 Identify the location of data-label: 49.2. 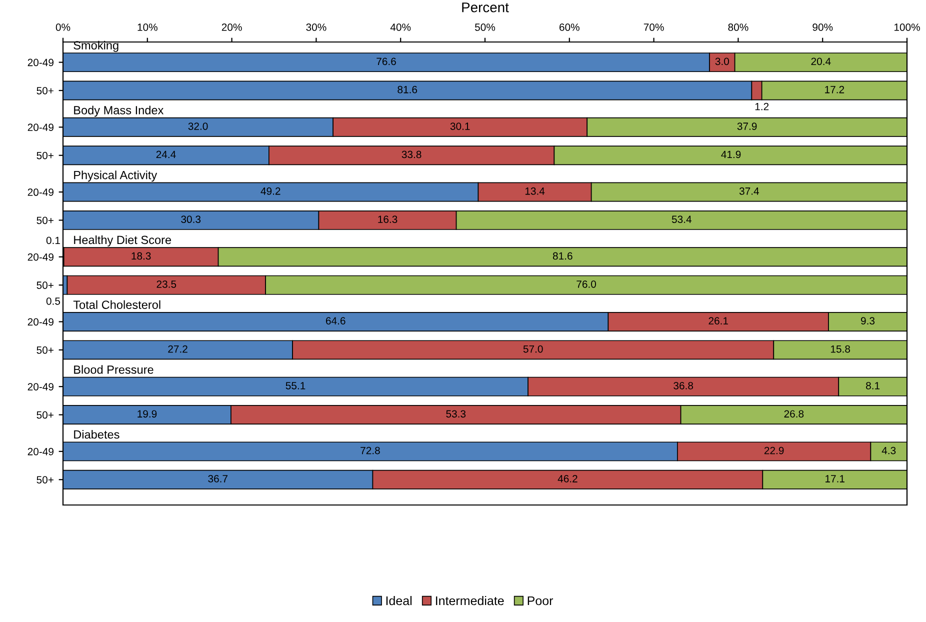
(270, 191).